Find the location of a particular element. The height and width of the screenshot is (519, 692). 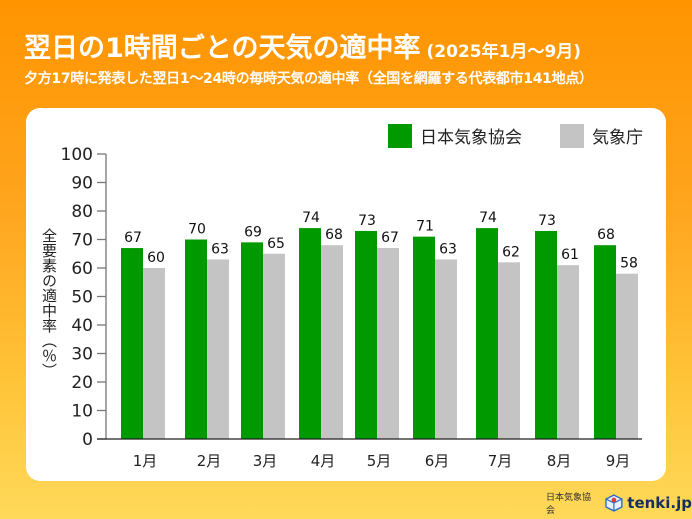

data-label-jma: 61 is located at coordinates (570, 255).